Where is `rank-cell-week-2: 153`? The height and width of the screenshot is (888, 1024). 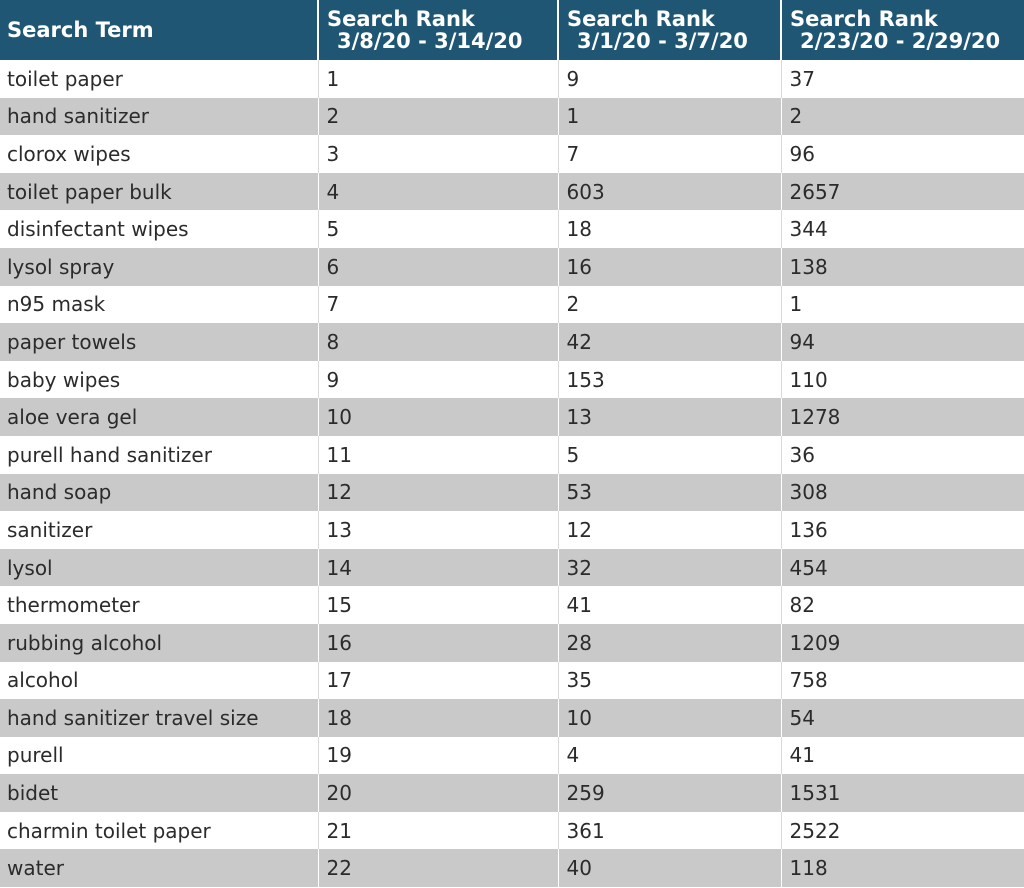
rank-cell-week-2: 153 is located at coordinates (670, 379).